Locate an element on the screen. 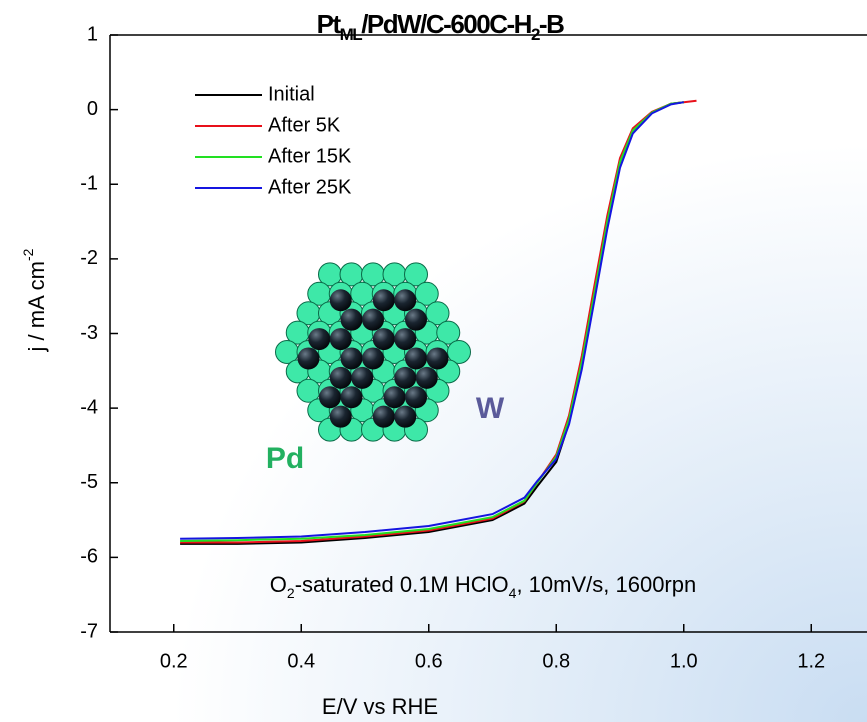 The height and width of the screenshot is (722, 867). y-tick-label: -4 is located at coordinates (89, 407).